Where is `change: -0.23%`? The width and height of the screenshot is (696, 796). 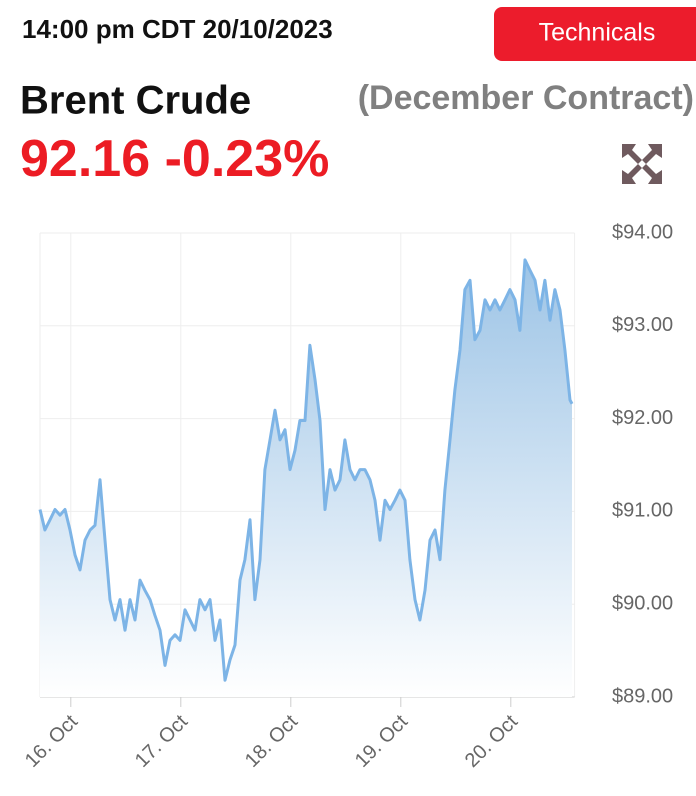 change: -0.23% is located at coordinates (247, 159).